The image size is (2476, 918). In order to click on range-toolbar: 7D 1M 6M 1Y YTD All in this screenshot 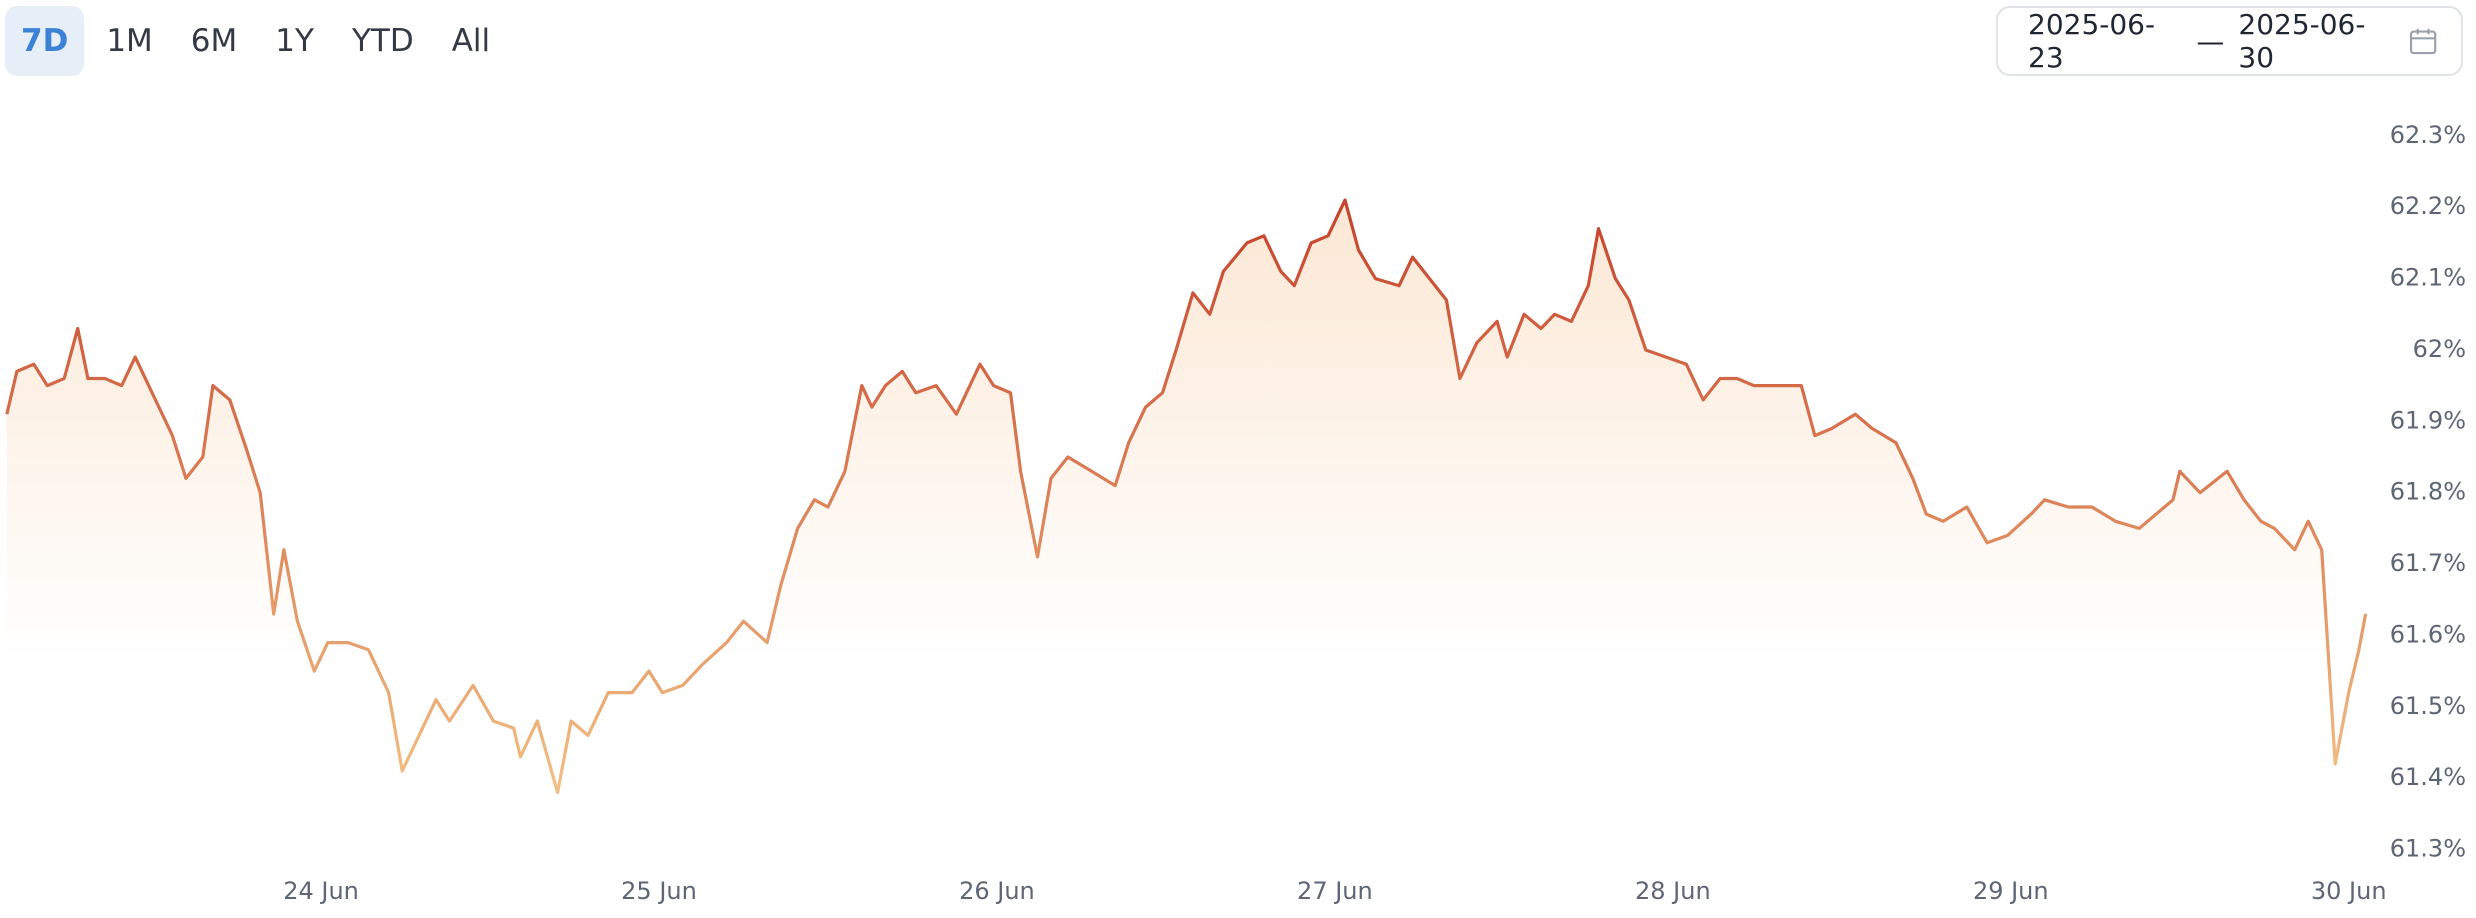, I will do `click(255, 41)`.